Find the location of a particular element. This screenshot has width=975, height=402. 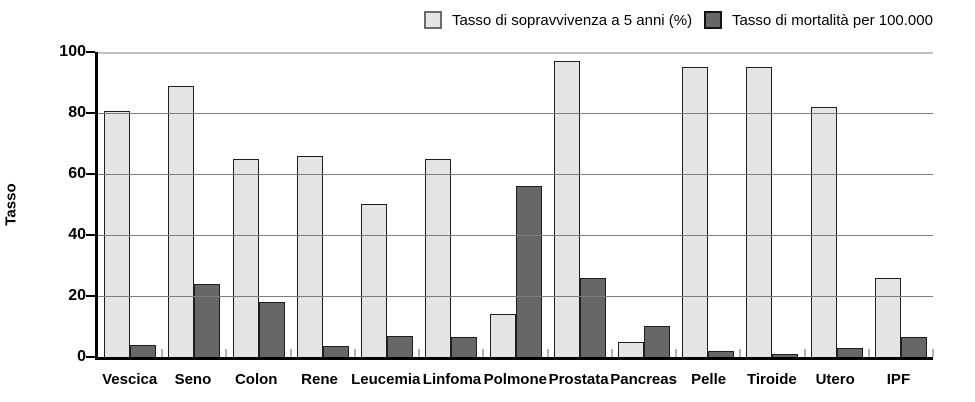

x-label-pelle: Pelle is located at coordinates (709, 379).